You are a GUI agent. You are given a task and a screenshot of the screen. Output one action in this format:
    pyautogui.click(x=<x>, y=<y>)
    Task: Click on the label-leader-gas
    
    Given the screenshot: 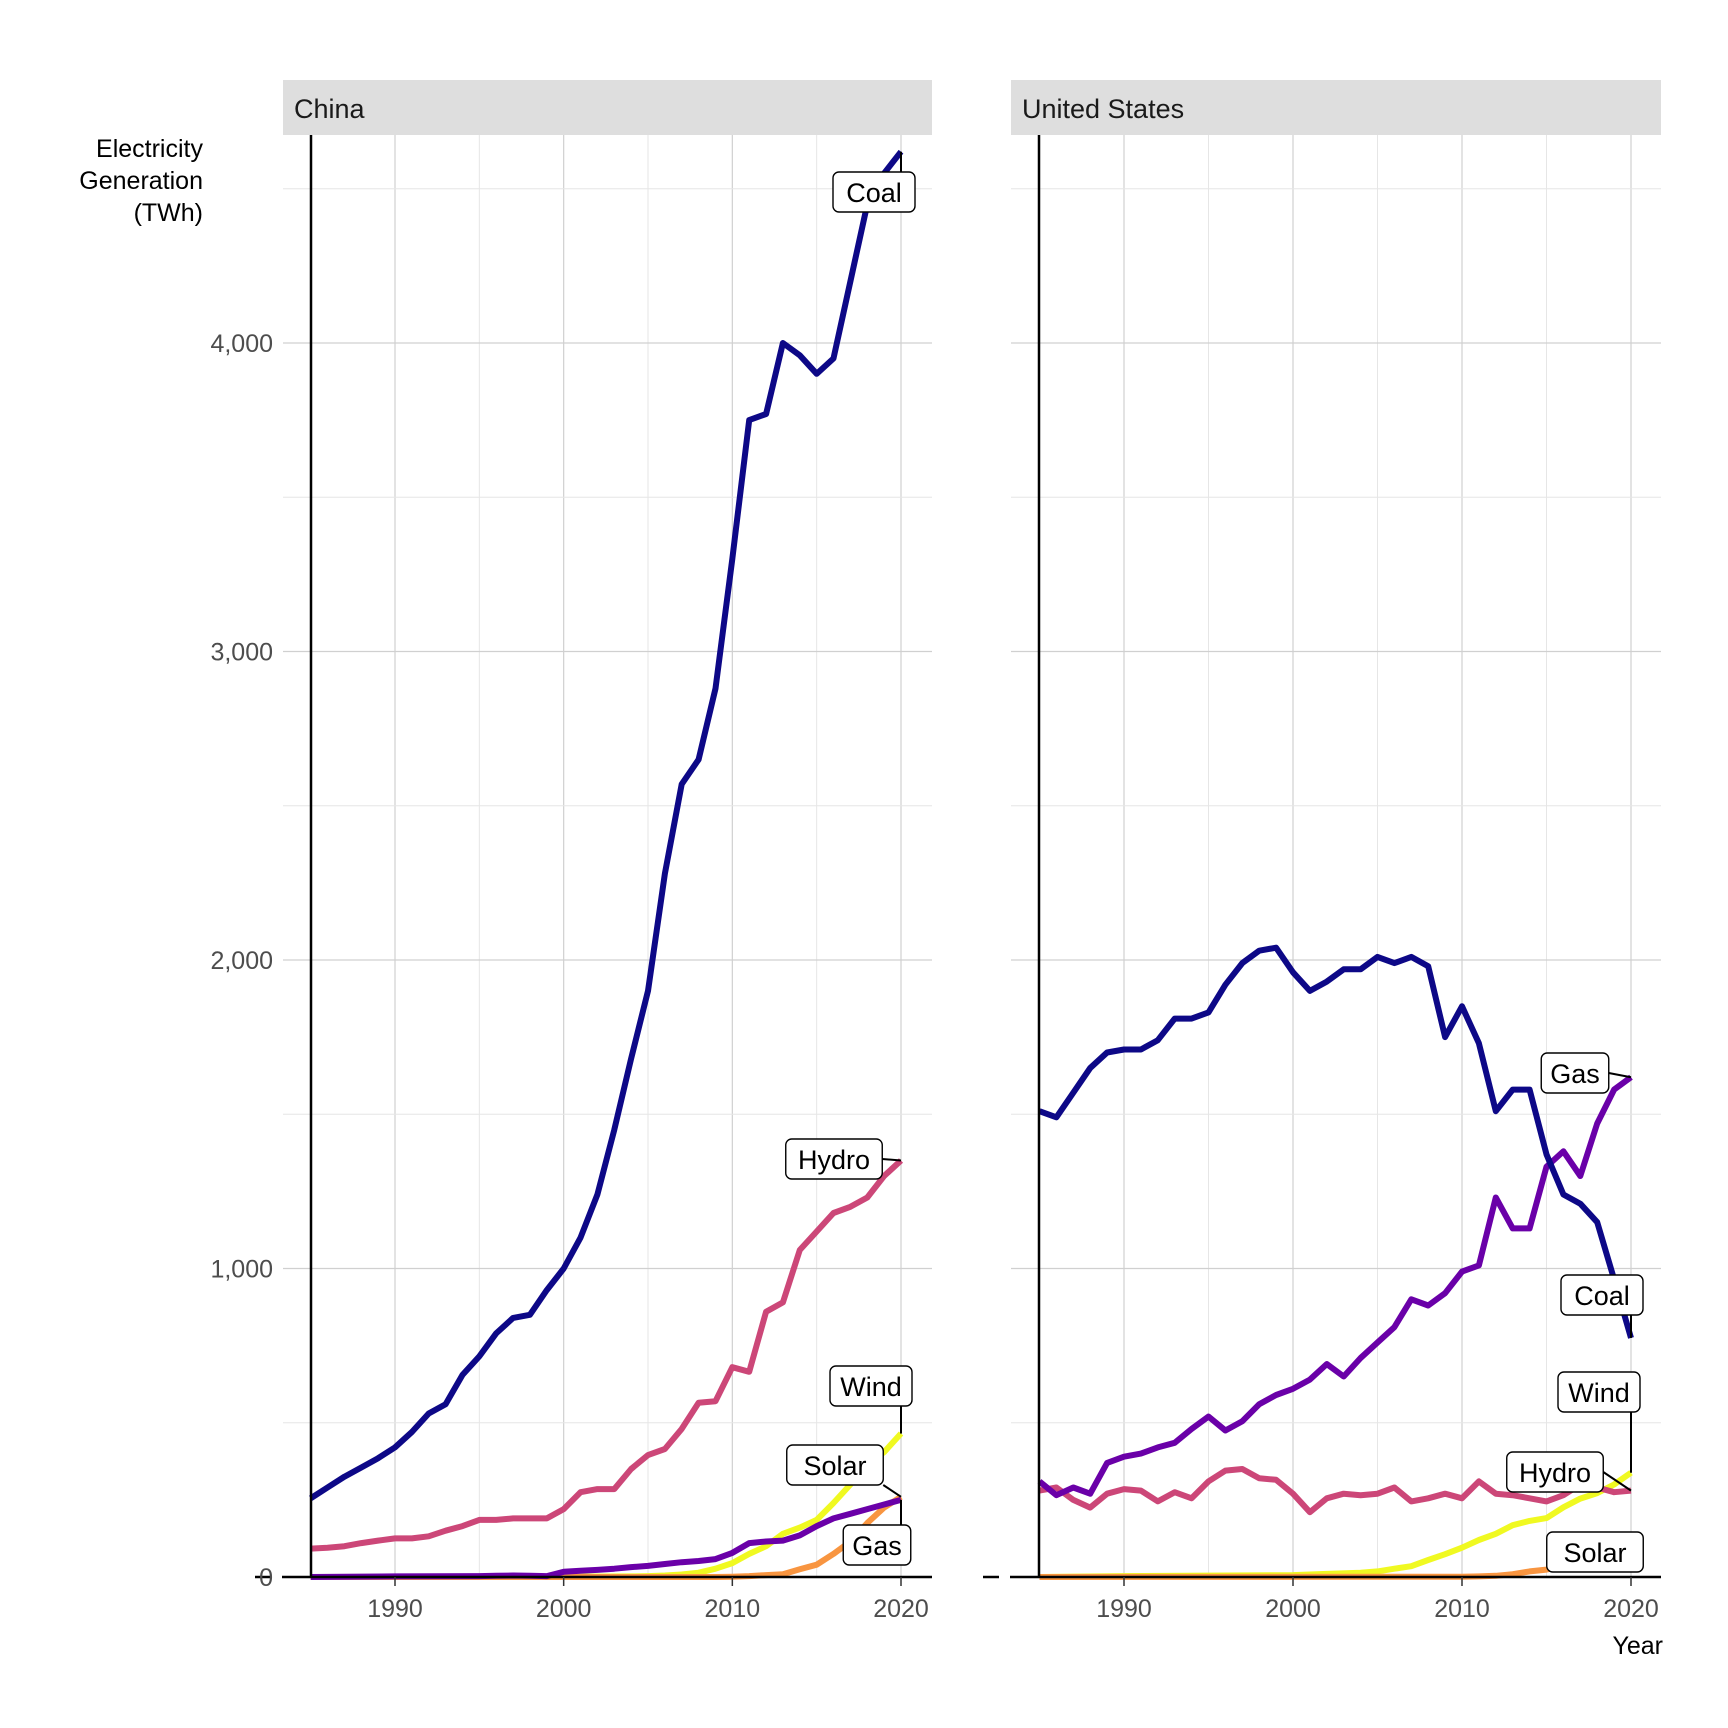 What is the action you would take?
    pyautogui.click(x=1620, y=1075)
    